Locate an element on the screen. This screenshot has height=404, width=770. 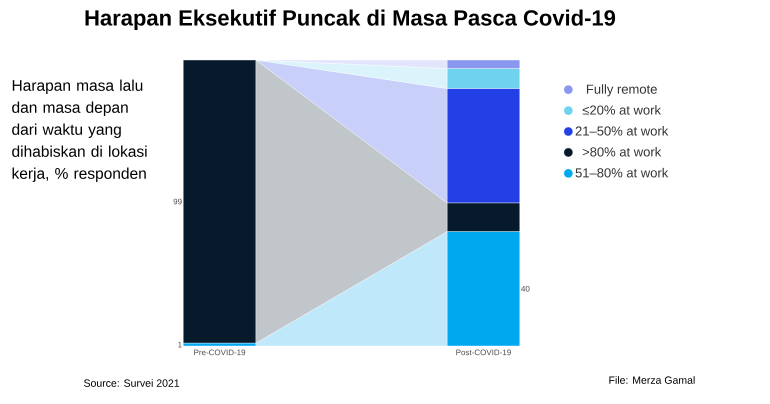
data-label: 40 is located at coordinates (525, 289).